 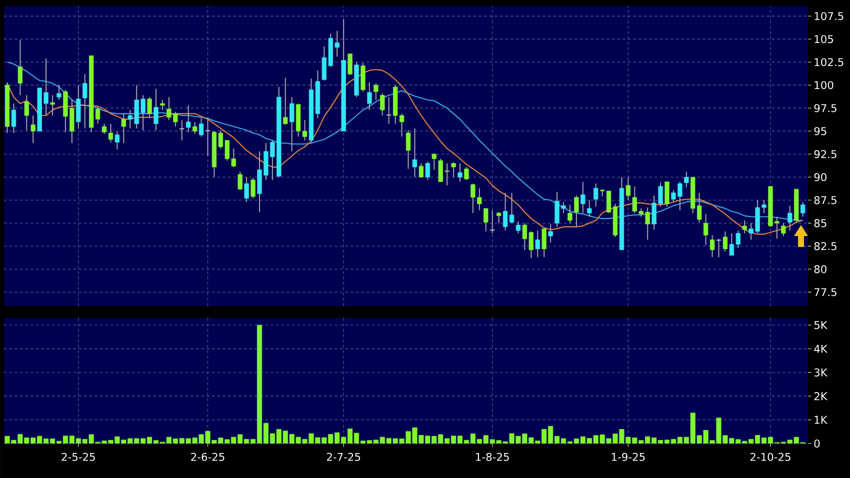 I want to click on x-tick-label: 1-9-25, so click(x=628, y=456).